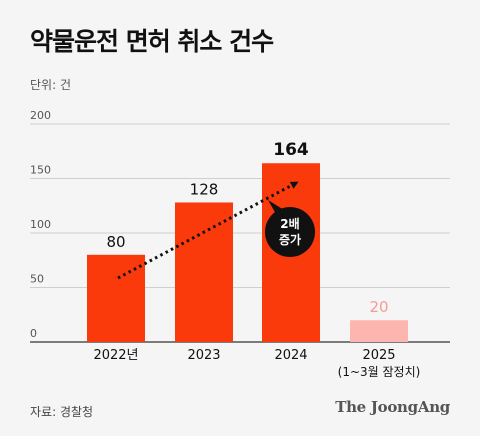  I want to click on chart-title: 약물운전 면허 취소 건수, so click(152, 41).